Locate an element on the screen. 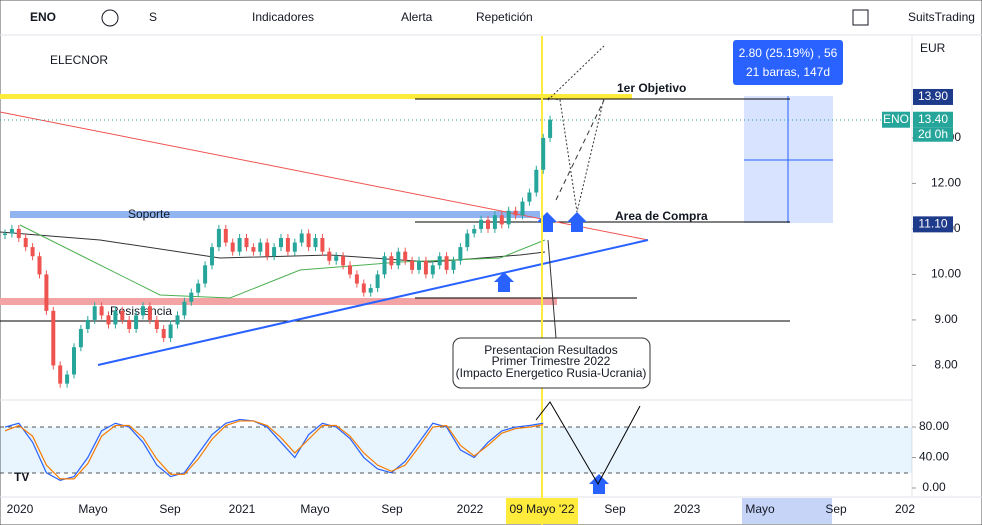 This screenshot has width=982, height=525. y2-tick-label: 80.00 is located at coordinates (934, 426).